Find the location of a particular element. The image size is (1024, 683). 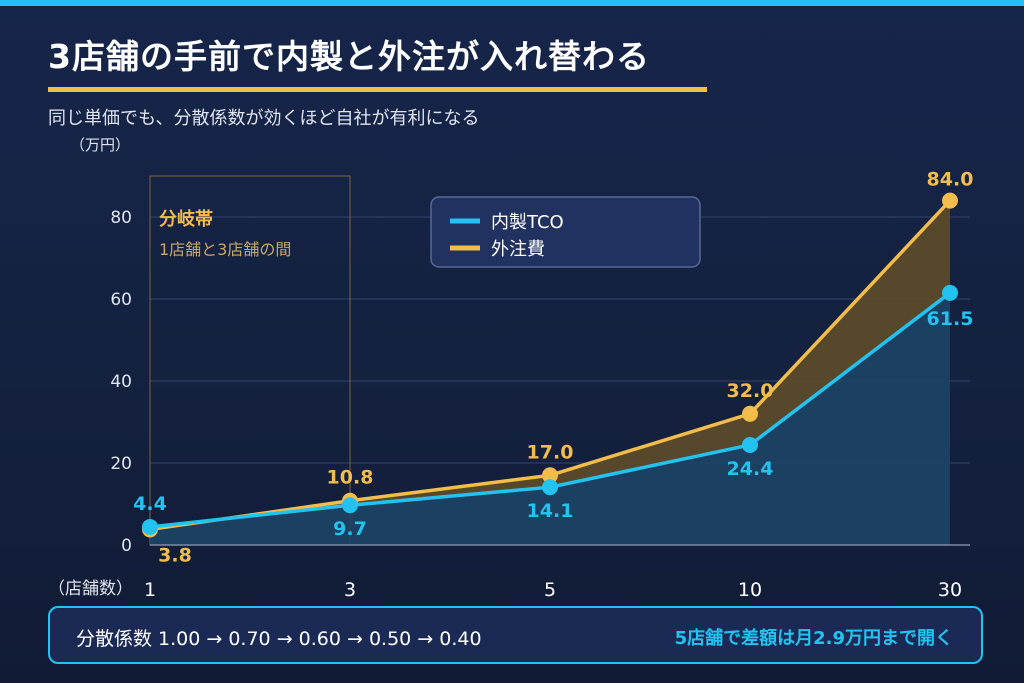

inhouse-data-label: 4.4 is located at coordinates (150, 504).